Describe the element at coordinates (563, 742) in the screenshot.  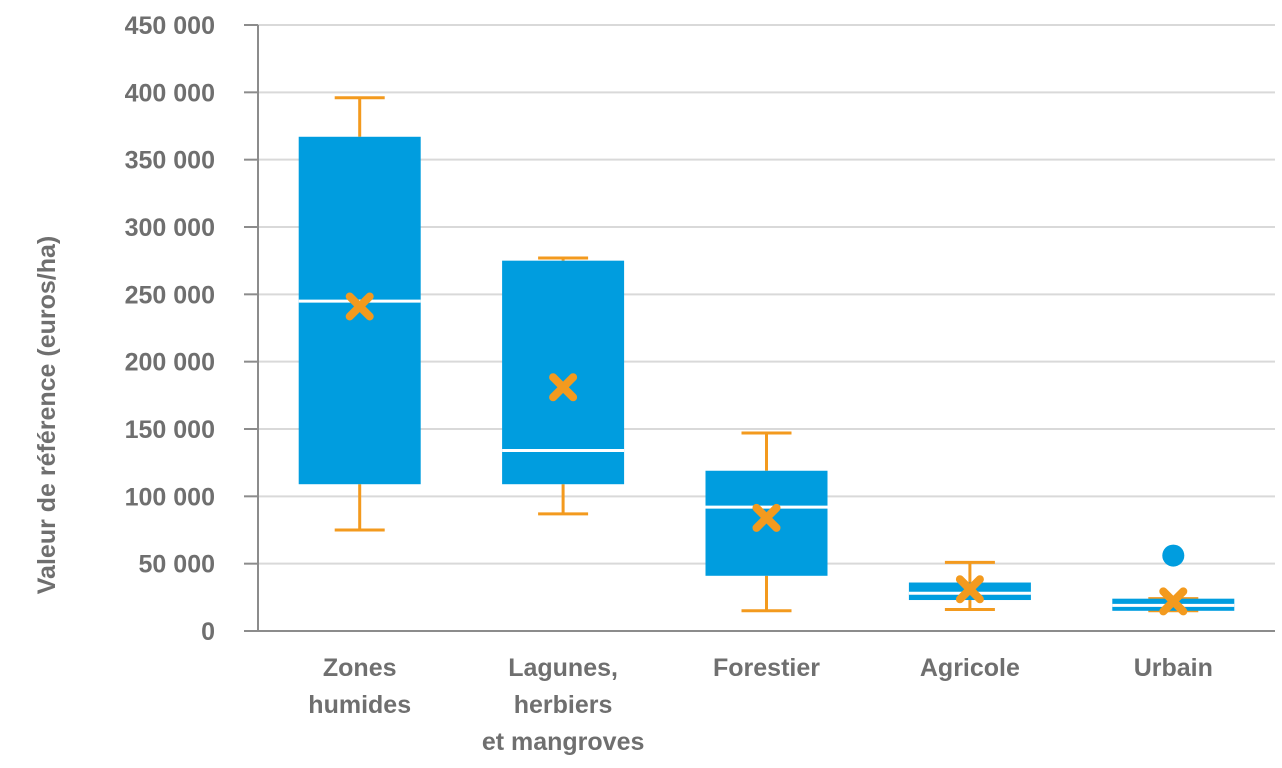
I see `x-tick-label-line: et mangroves` at that location.